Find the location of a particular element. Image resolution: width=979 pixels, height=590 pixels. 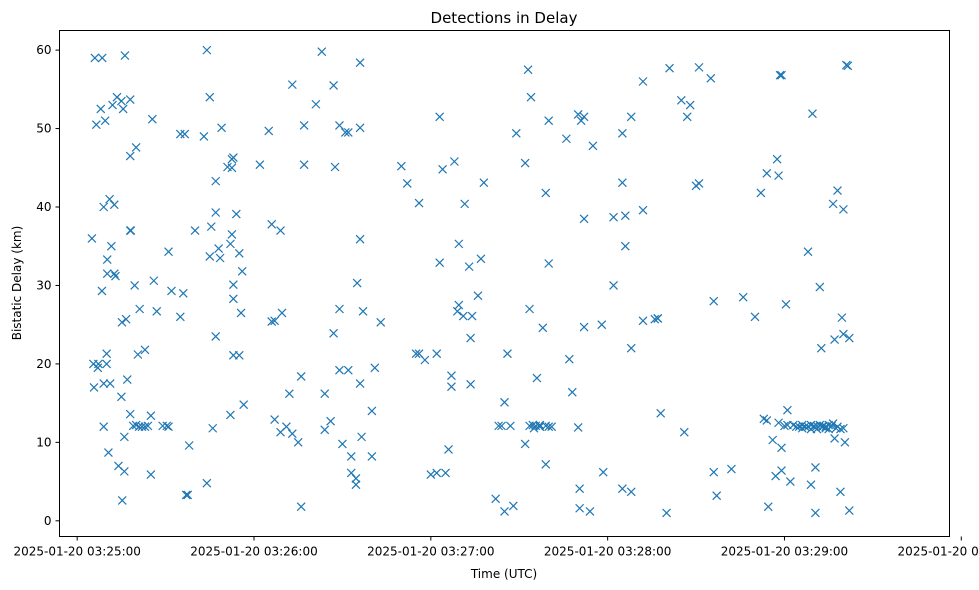

y-tick-label: 0 is located at coordinates (48, 521).